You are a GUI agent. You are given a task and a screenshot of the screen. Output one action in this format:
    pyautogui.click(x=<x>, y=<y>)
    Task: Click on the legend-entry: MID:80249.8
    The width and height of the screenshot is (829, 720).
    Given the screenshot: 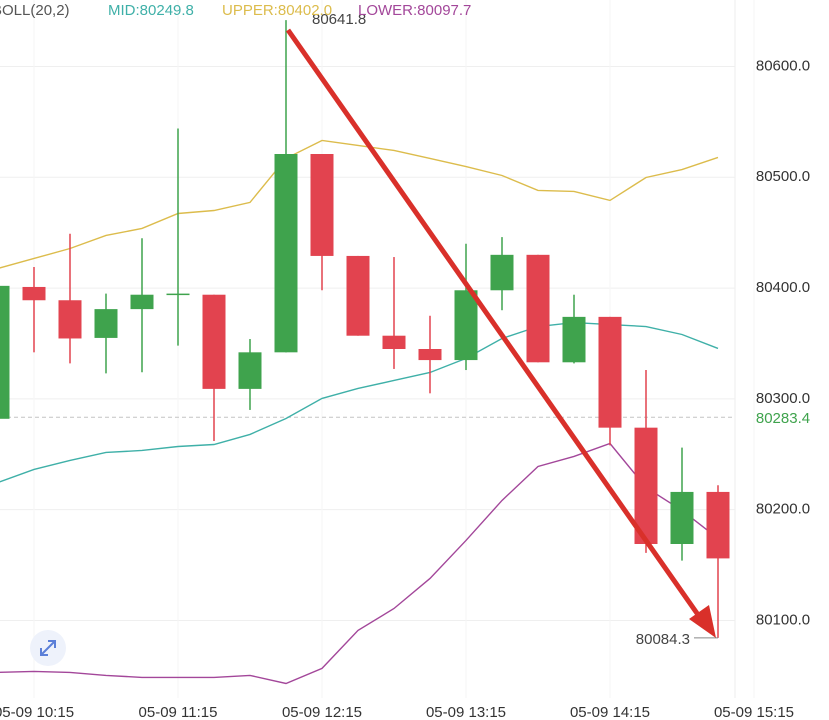 What is the action you would take?
    pyautogui.click(x=151, y=10)
    